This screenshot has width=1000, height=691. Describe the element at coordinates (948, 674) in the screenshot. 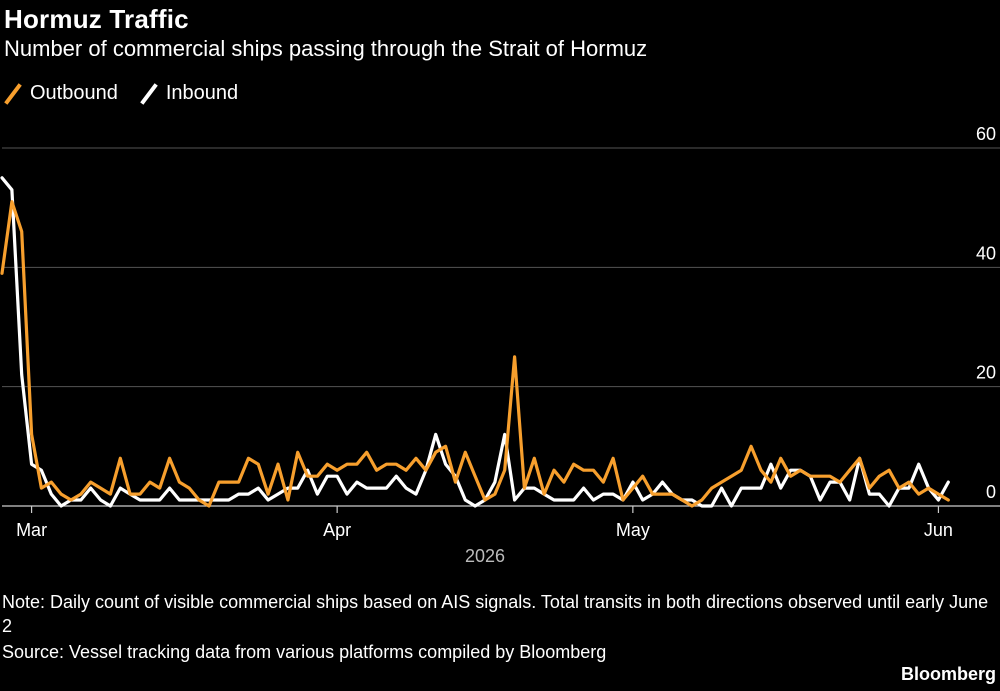

I see `brand-logo: Bloomberg` at that location.